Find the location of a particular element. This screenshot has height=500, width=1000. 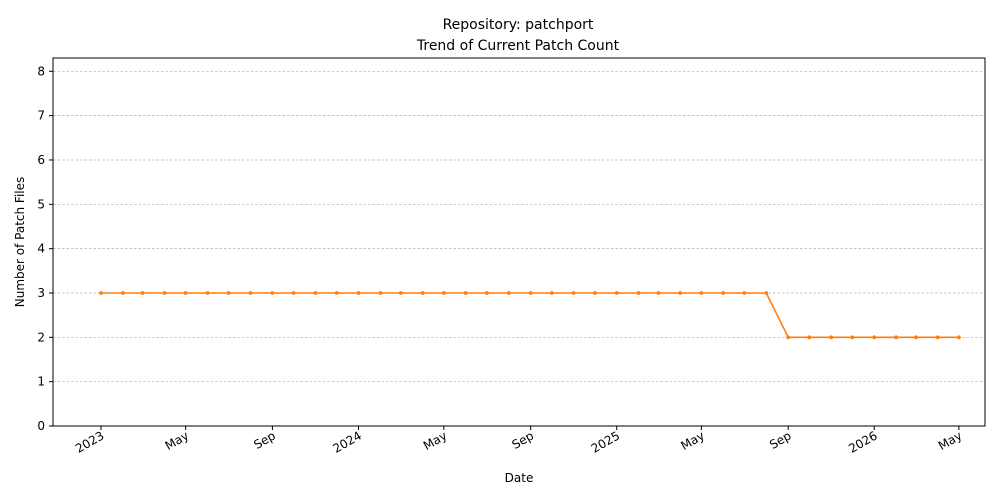

y-tick-label: 3 is located at coordinates (41, 293).